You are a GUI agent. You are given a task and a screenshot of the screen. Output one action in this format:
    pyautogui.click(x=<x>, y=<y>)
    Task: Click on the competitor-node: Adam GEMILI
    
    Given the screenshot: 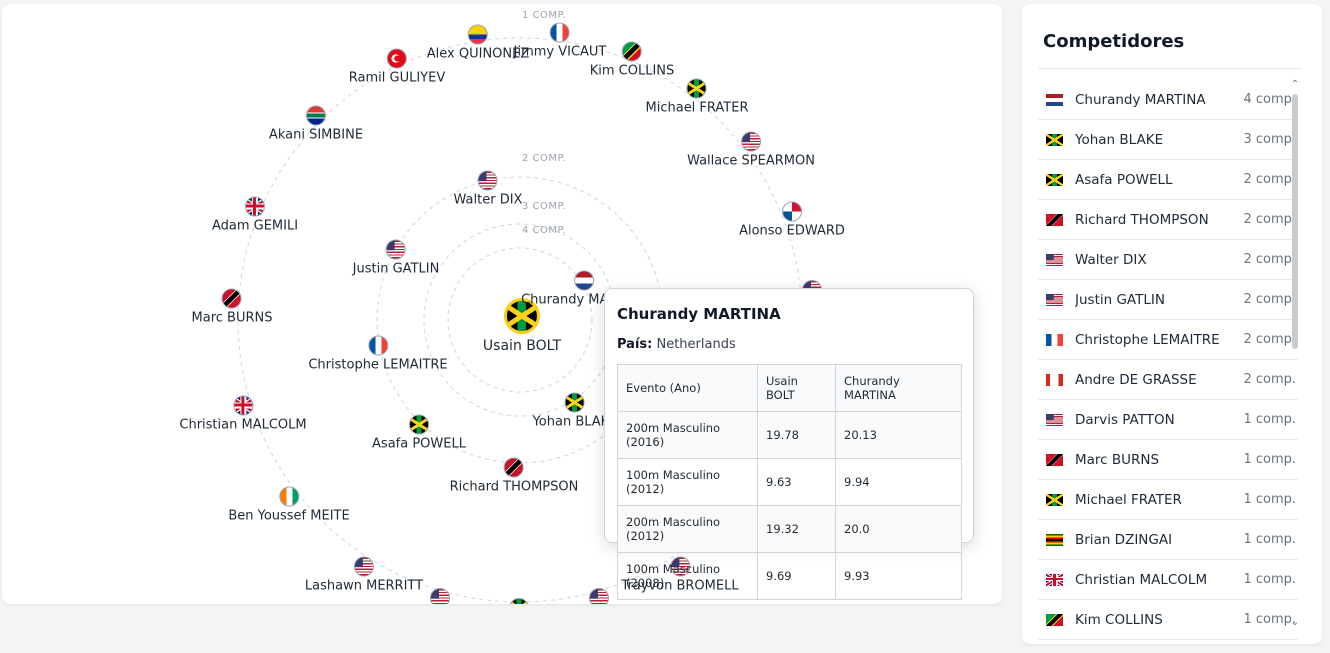 What is the action you would take?
    pyautogui.click(x=255, y=215)
    